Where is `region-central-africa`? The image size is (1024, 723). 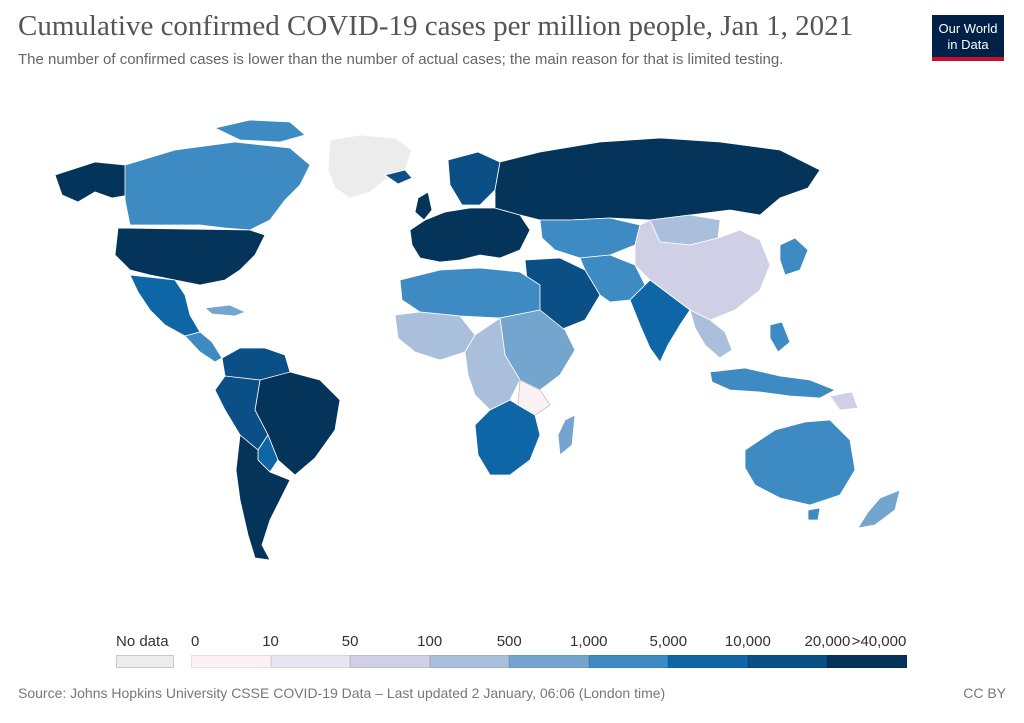
region-central-africa is located at coordinates (492, 364).